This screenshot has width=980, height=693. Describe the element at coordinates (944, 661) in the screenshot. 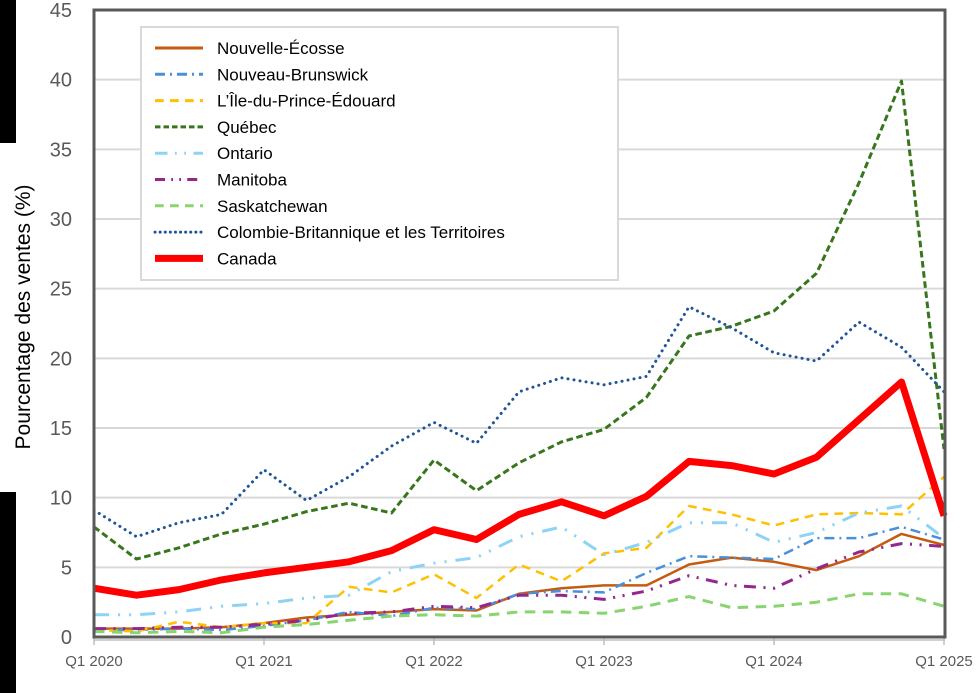

I see `x-tick-label: Q1 2025` at that location.